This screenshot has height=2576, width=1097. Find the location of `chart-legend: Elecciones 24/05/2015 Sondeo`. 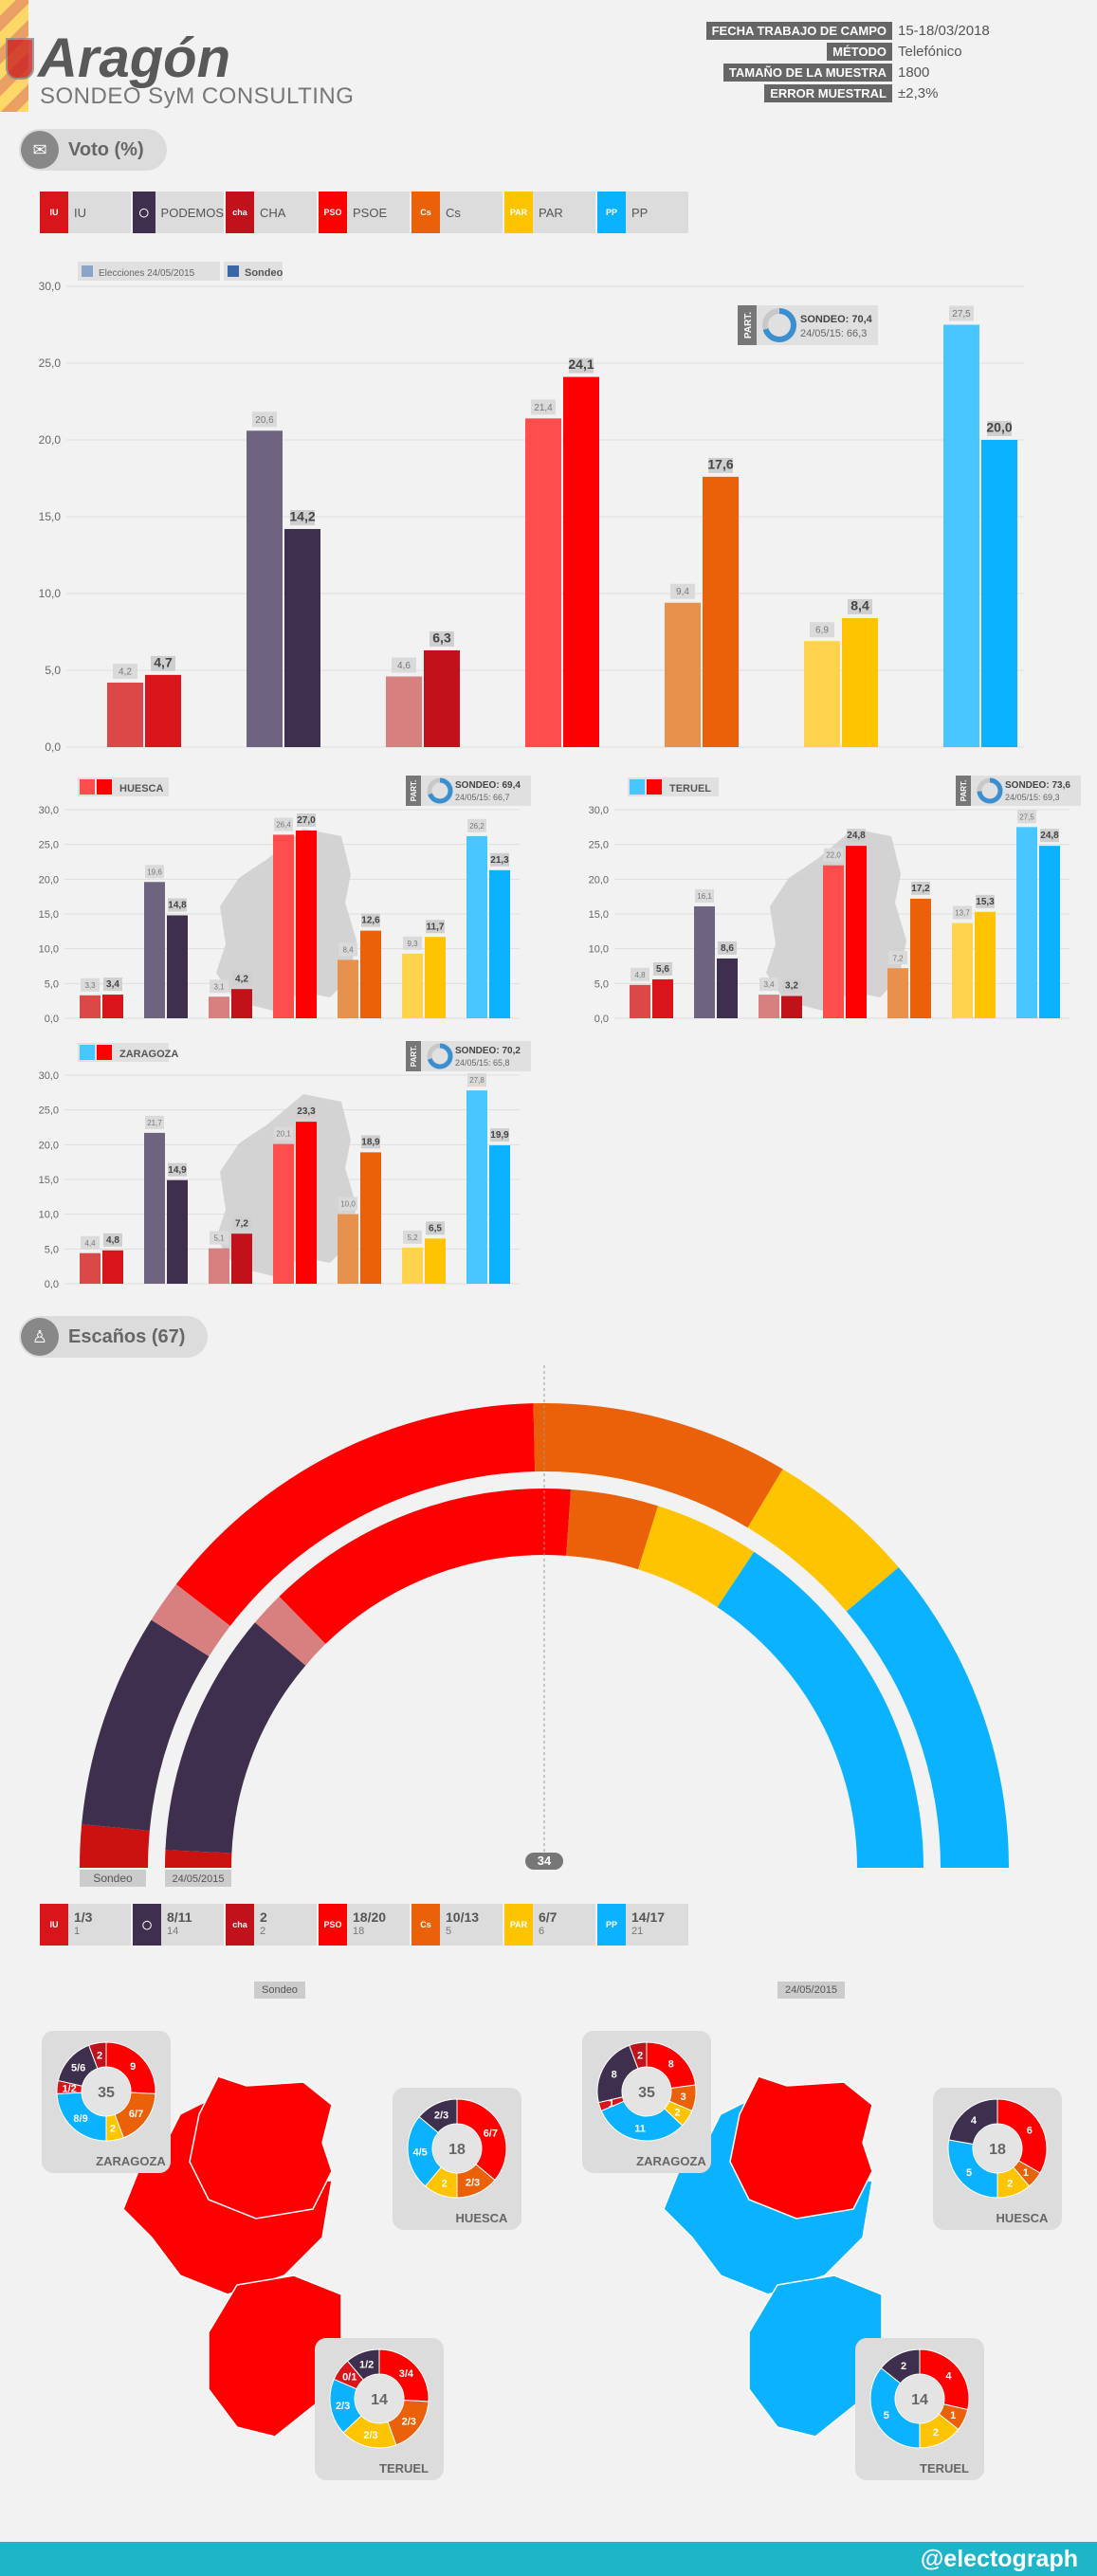

chart-legend: Elecciones 24/05/2015 Sondeo is located at coordinates (180, 271).